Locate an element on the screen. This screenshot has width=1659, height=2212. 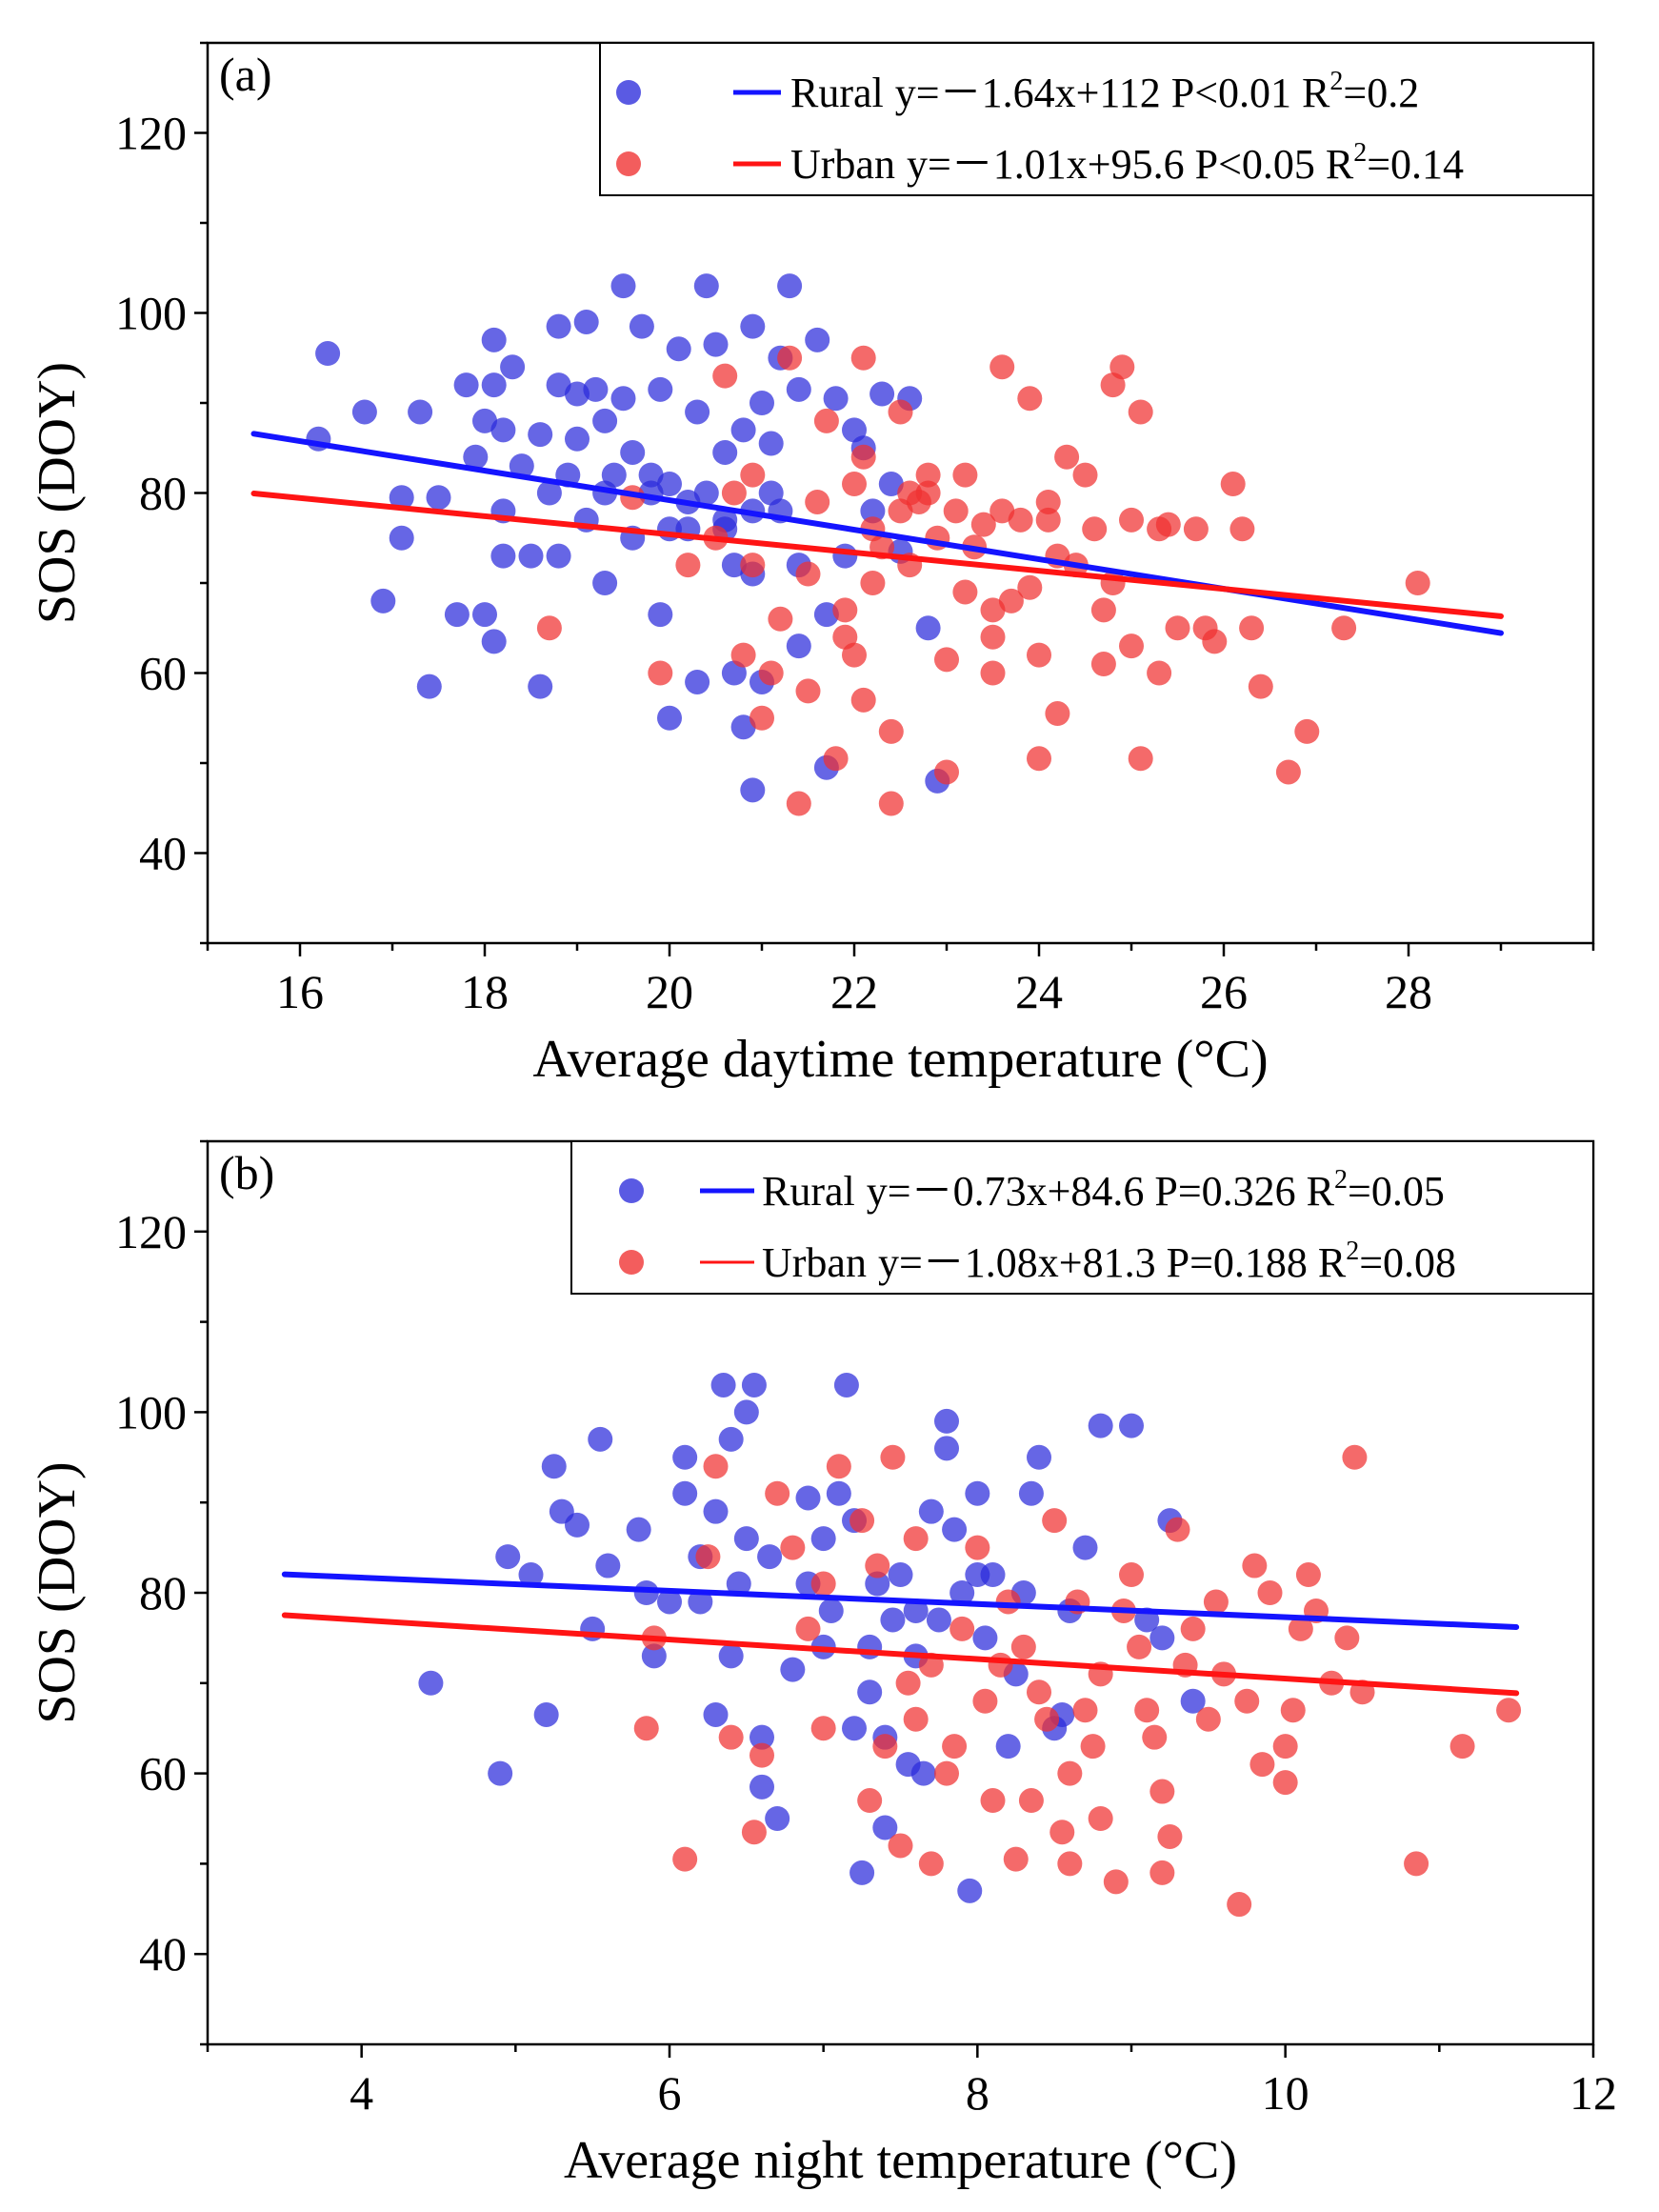
legend-entry-text: Urban y=－1.08x+81.3 P=0.188 R2=0.08 is located at coordinates (1109, 1261).